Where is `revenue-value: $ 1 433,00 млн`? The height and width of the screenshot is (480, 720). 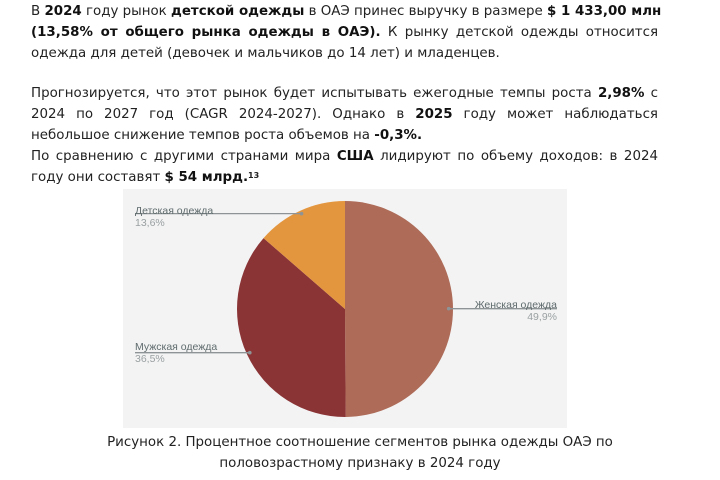 revenue-value: $ 1 433,00 млн is located at coordinates (604, 11).